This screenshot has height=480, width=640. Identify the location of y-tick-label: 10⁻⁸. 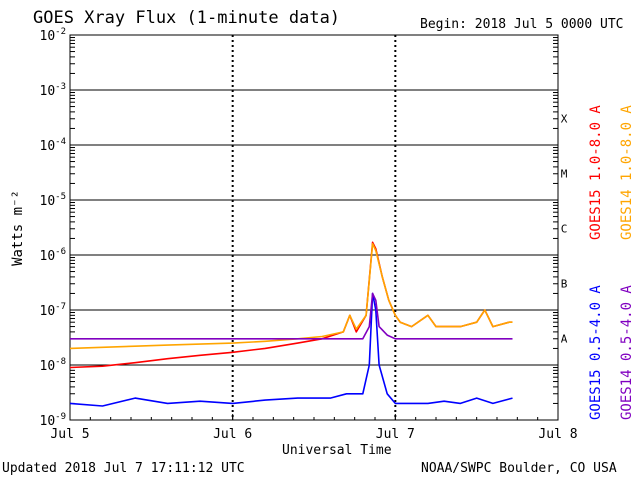
(53, 365).